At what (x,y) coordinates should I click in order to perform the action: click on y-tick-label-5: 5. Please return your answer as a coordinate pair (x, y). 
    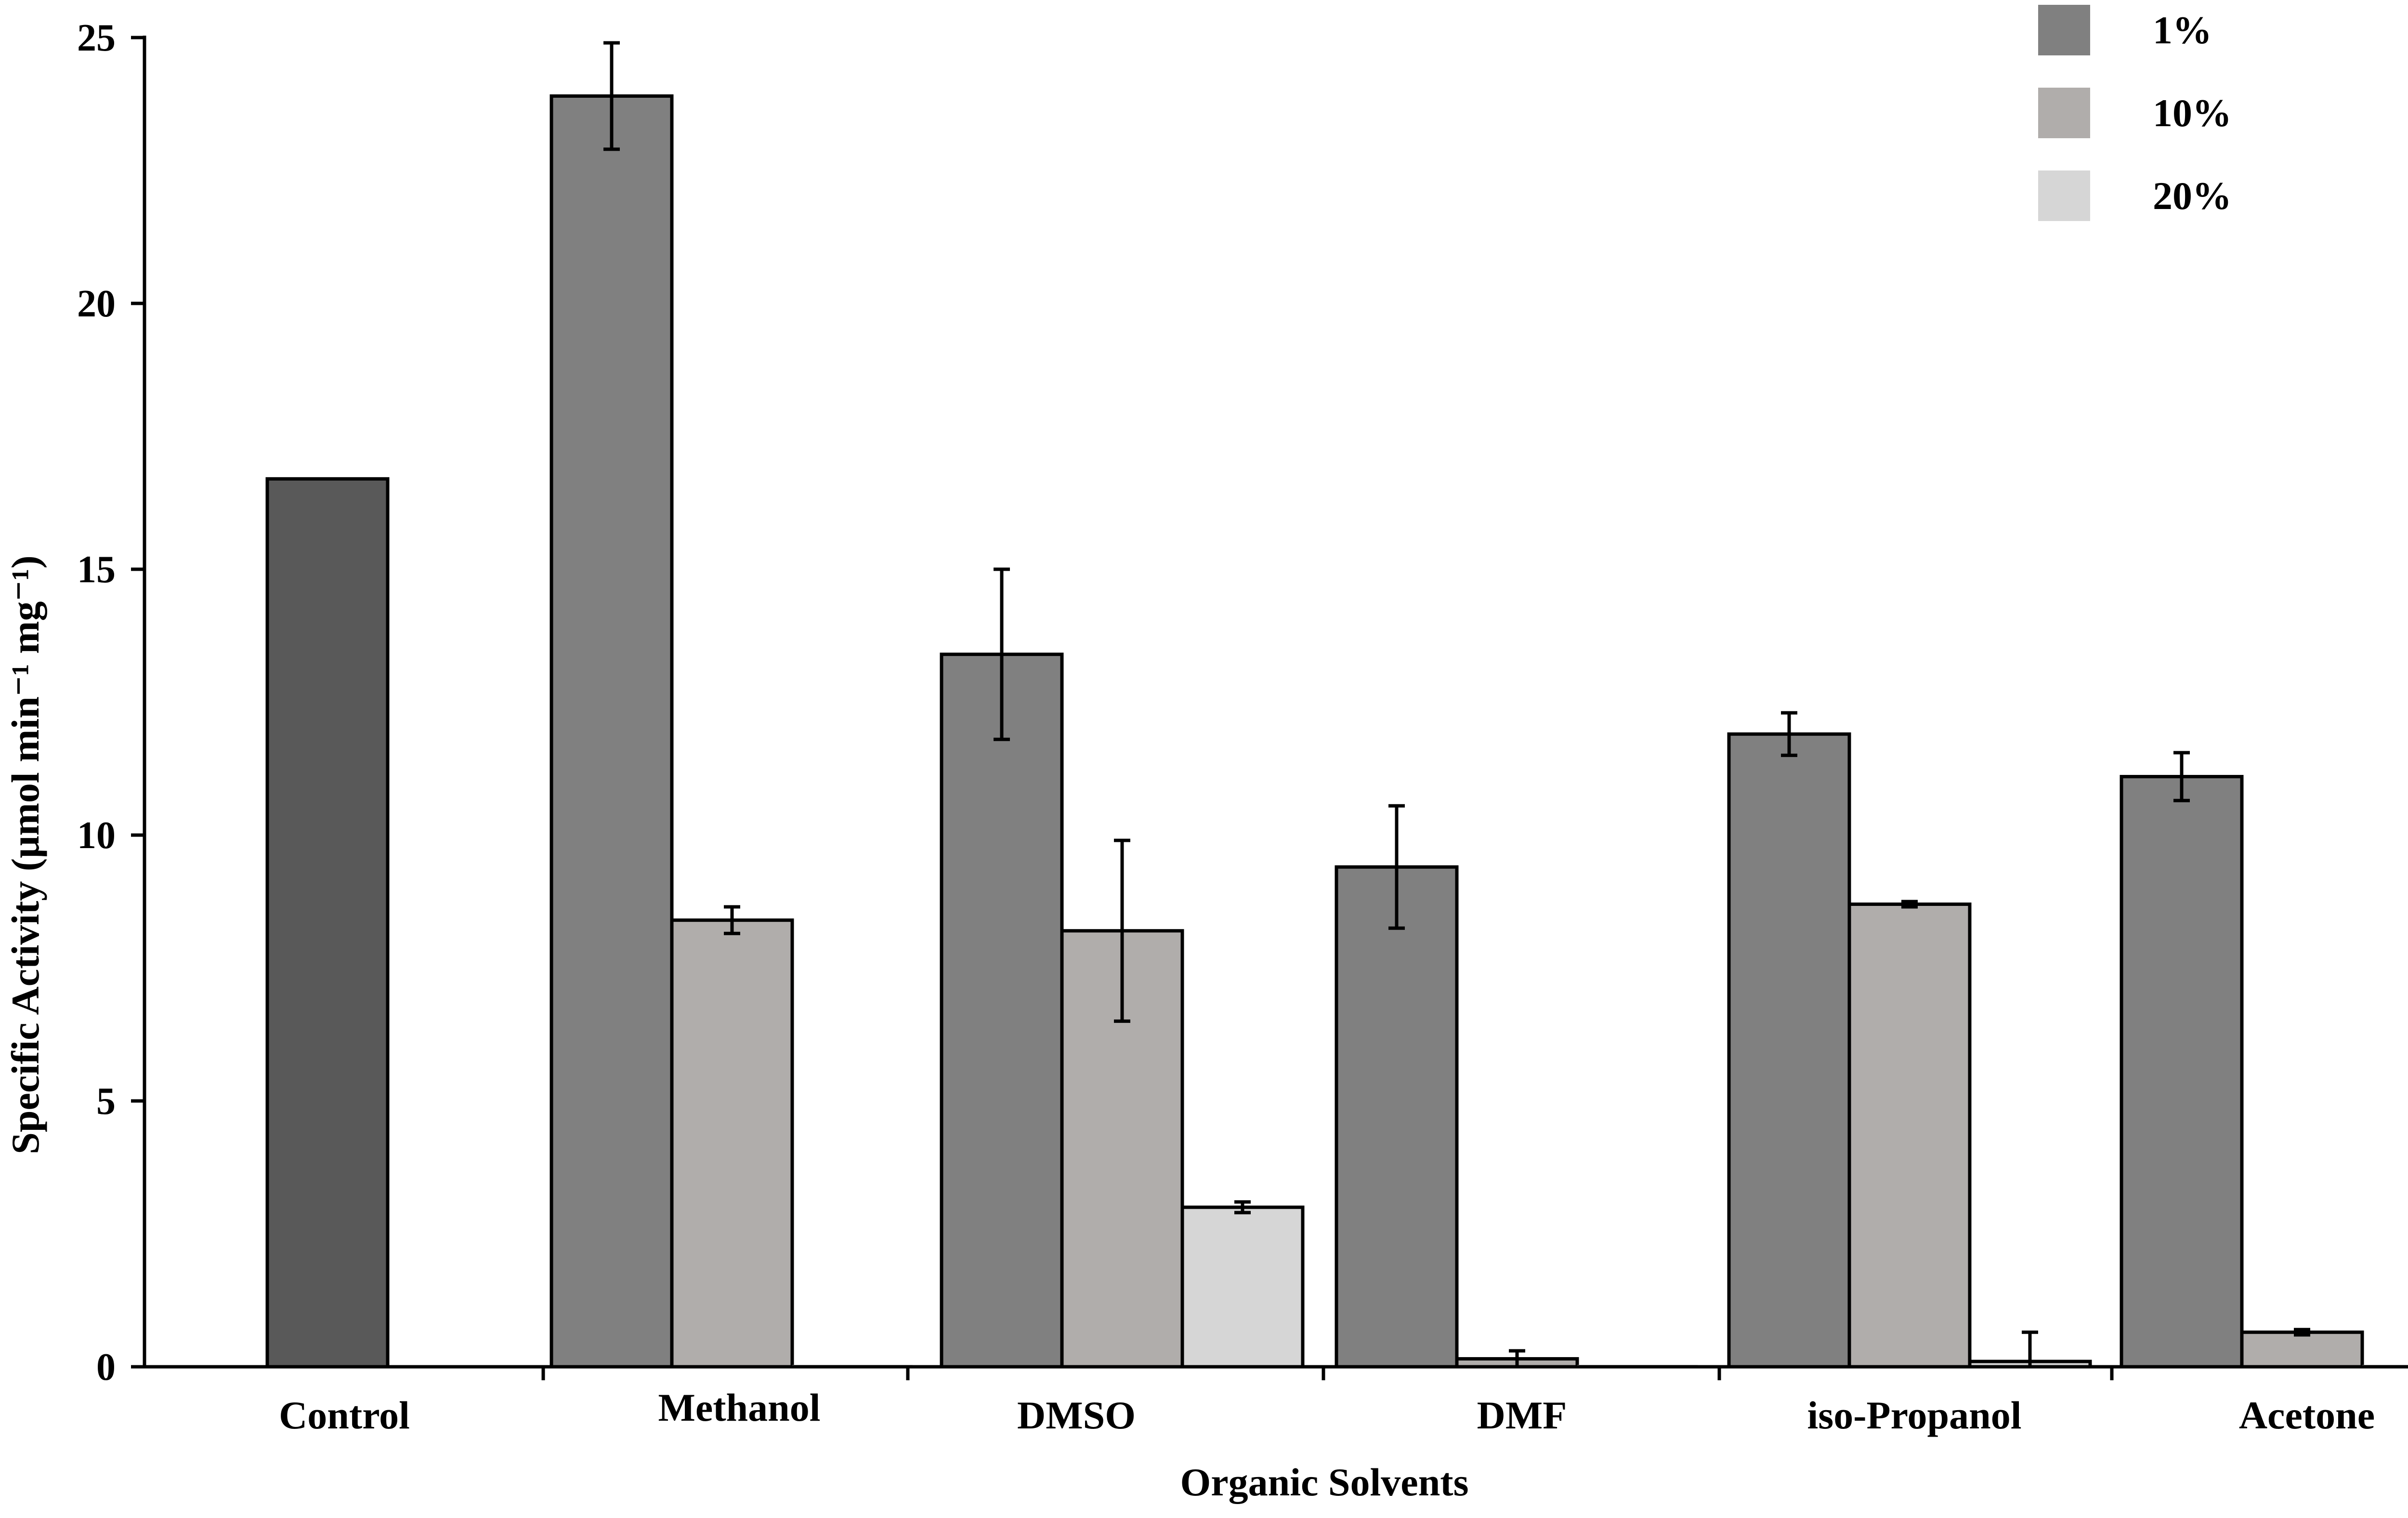
    Looking at the image, I should click on (106, 1101).